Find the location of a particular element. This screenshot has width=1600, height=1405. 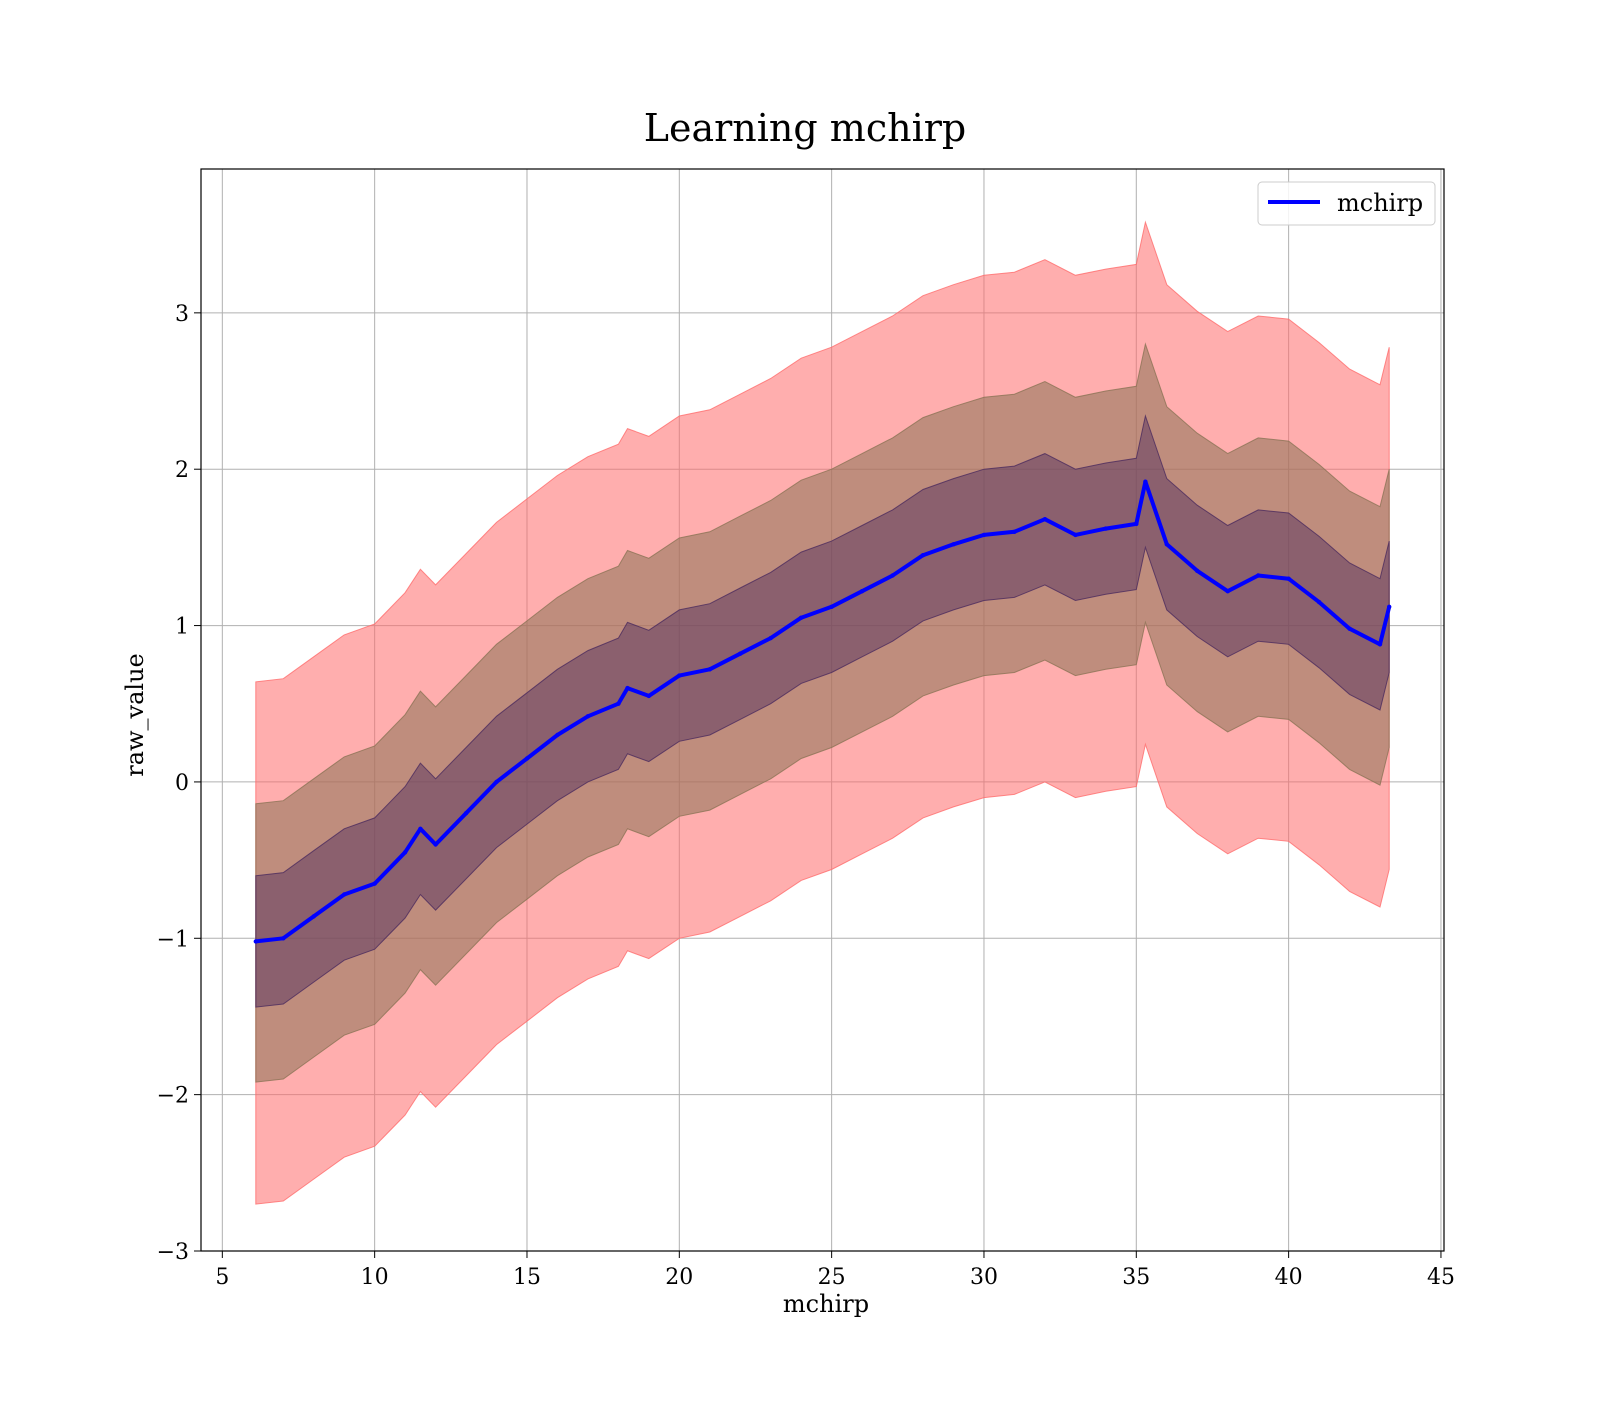

y-axis-label: raw_value is located at coordinates (135, 715).